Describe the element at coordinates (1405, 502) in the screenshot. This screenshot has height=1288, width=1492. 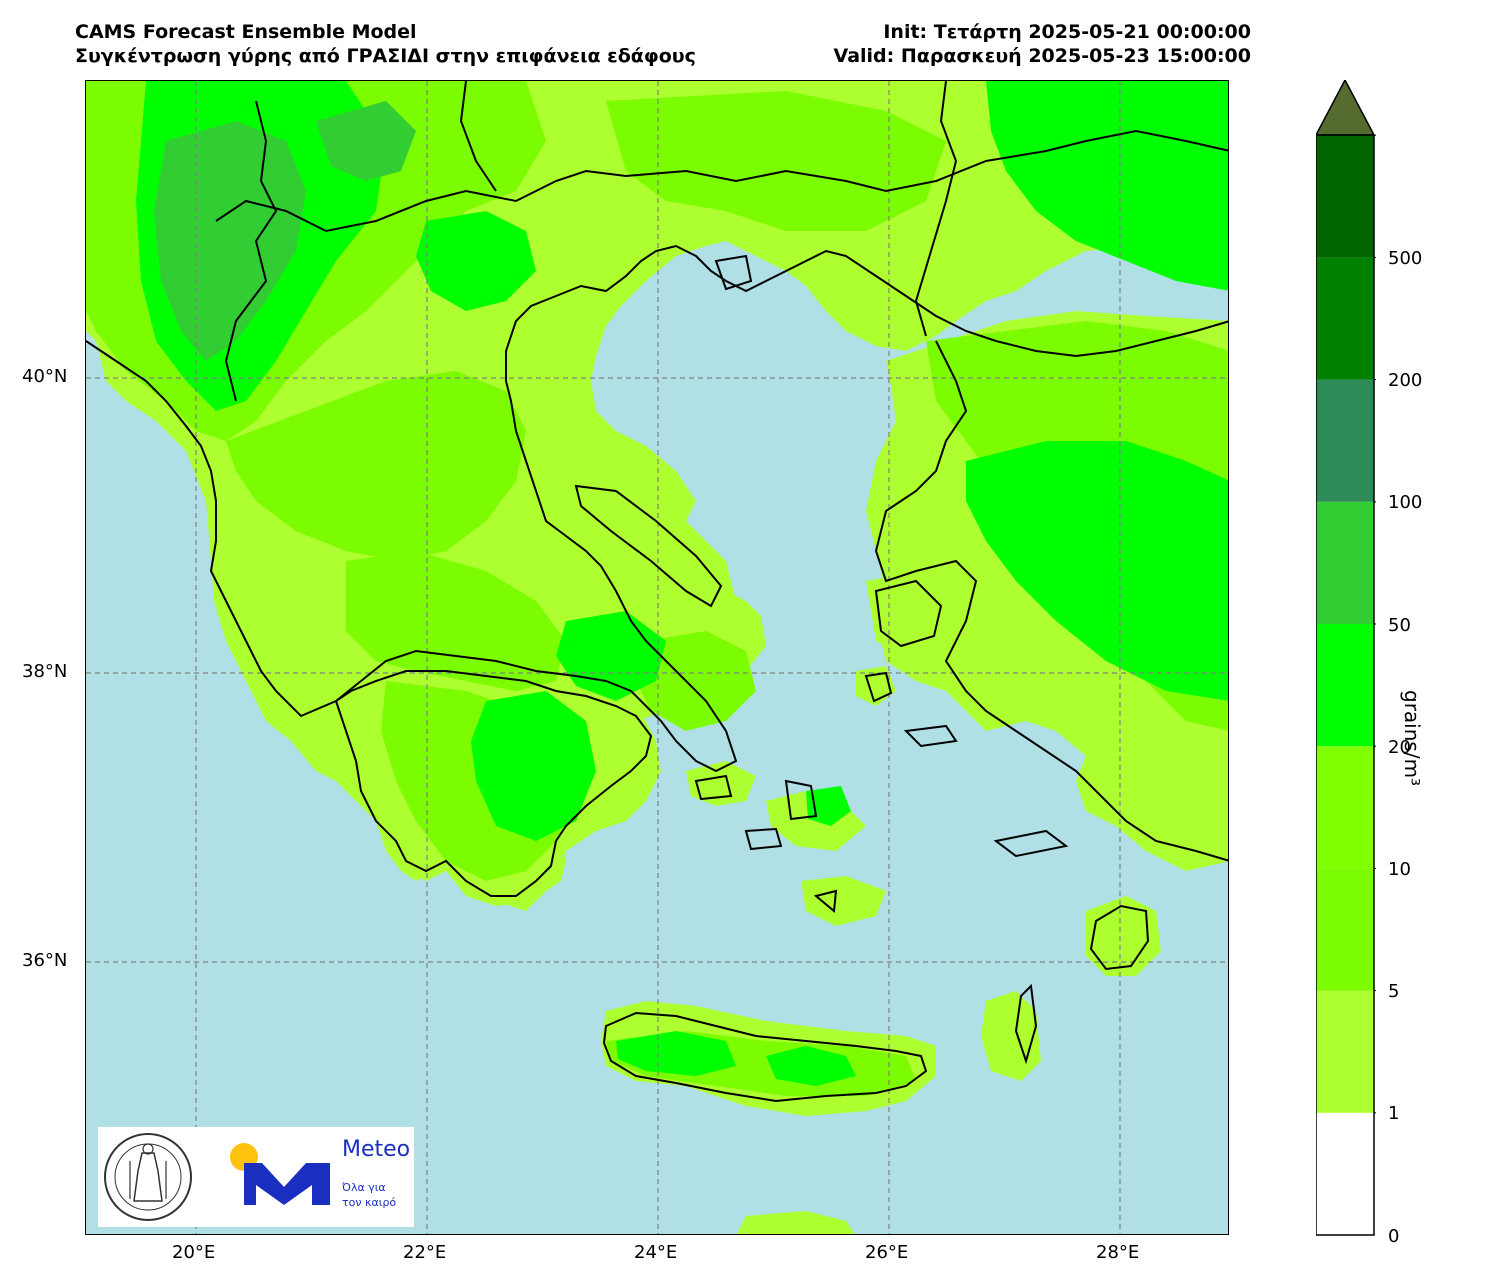
I see `colorbar-label-100: 100` at that location.